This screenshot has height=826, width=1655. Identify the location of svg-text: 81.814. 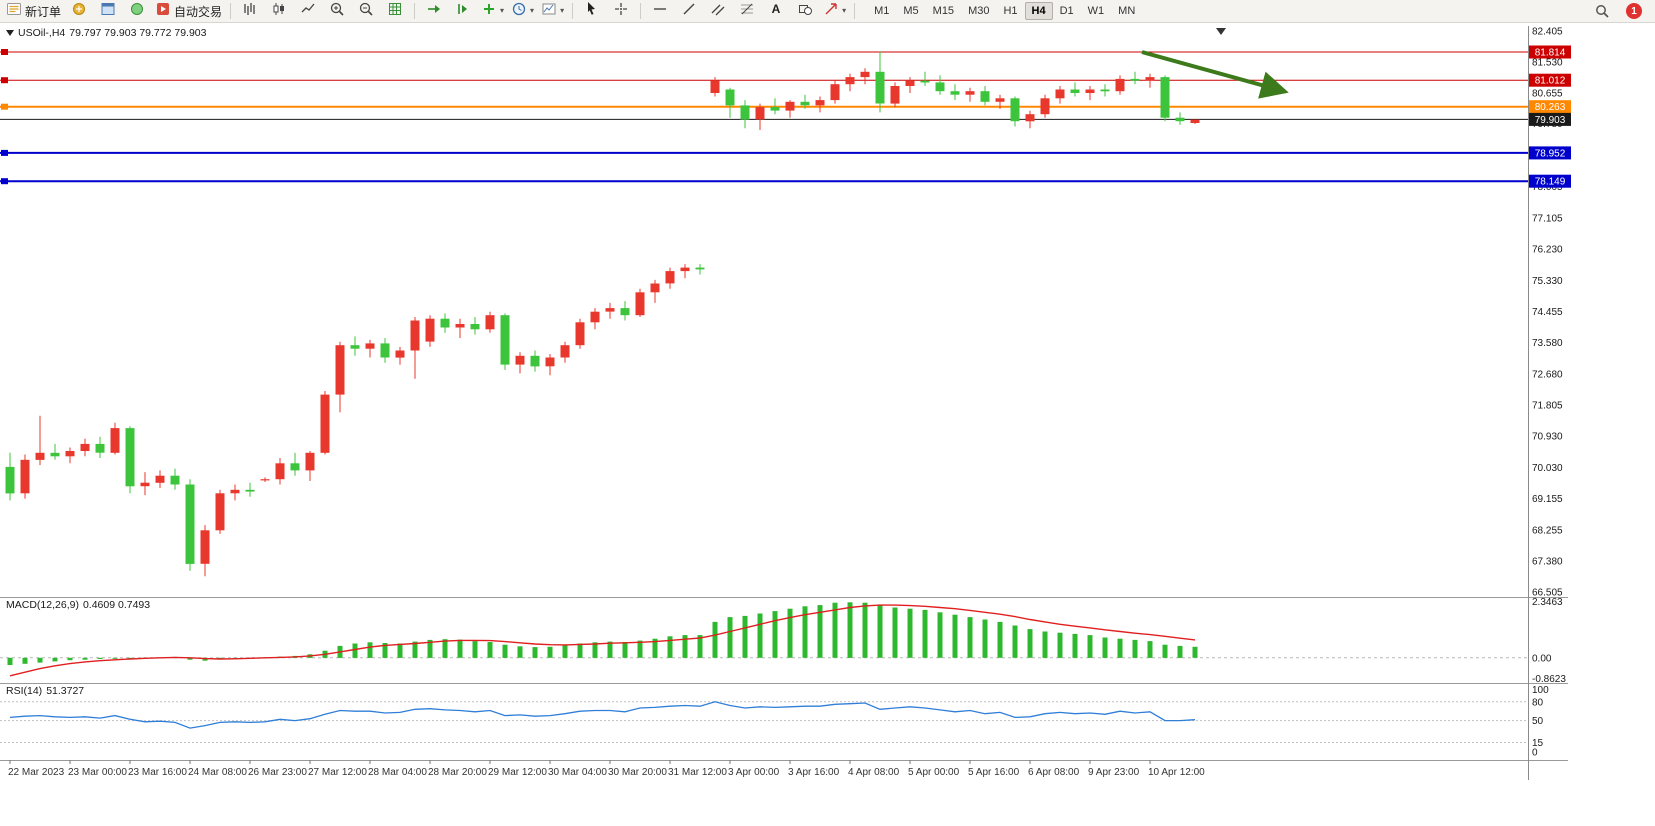
(1550, 53).